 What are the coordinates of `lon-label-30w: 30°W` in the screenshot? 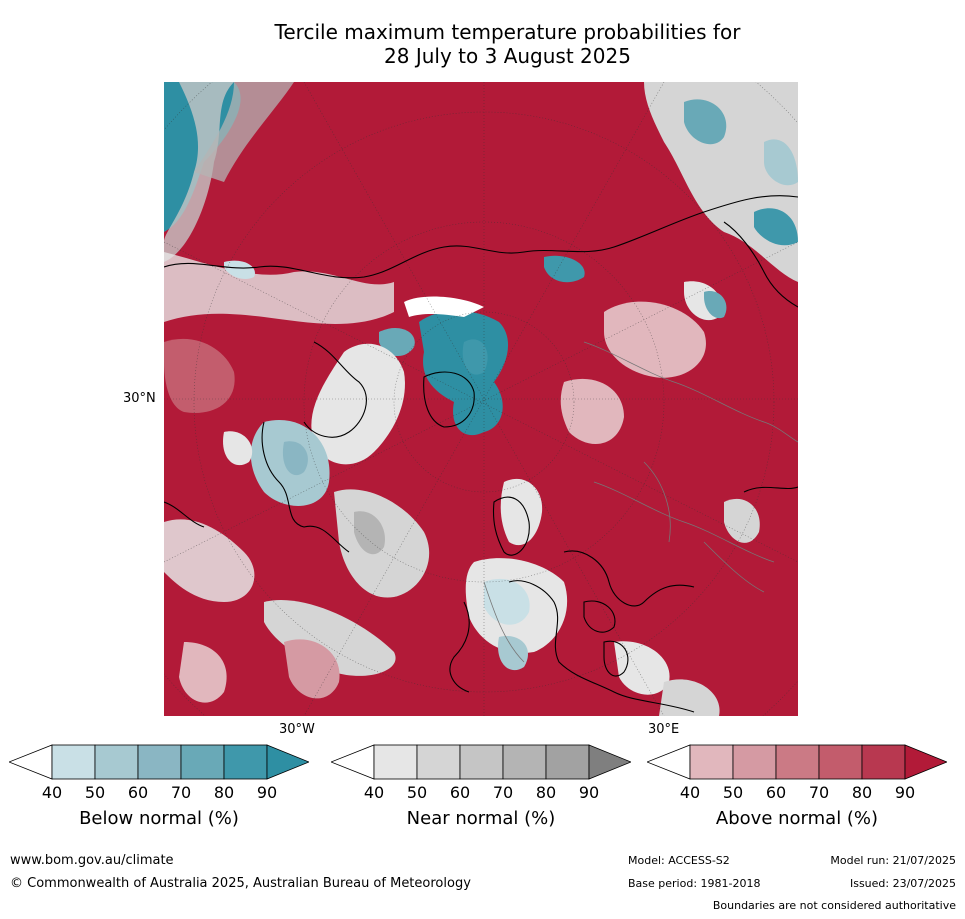 It's located at (297, 729).